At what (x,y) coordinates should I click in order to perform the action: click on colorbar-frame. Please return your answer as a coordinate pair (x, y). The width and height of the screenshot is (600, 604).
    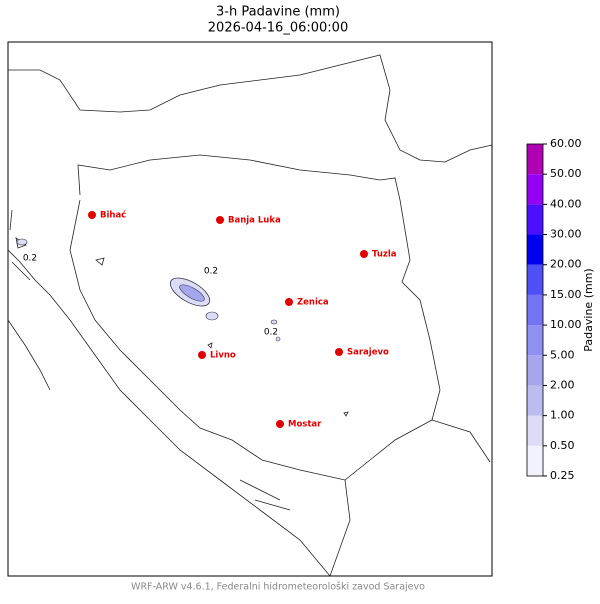
    Looking at the image, I should click on (535, 310).